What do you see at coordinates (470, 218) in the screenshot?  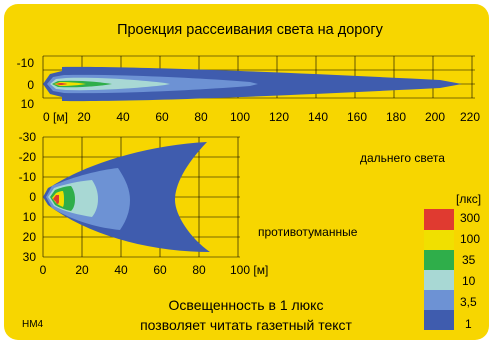 I see `legend-label: 300` at bounding box center [470, 218].